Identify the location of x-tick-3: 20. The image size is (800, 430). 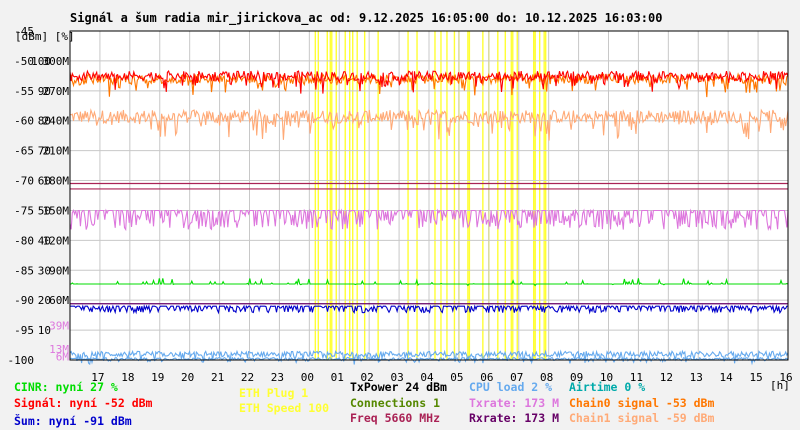
(187, 377).